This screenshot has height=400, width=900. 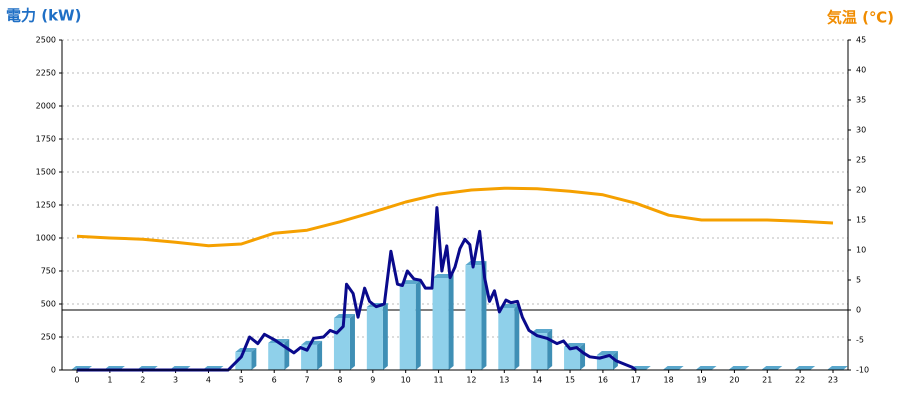 What do you see at coordinates (636, 380) in the screenshot?
I see `x-tick-label: 17` at bounding box center [636, 380].